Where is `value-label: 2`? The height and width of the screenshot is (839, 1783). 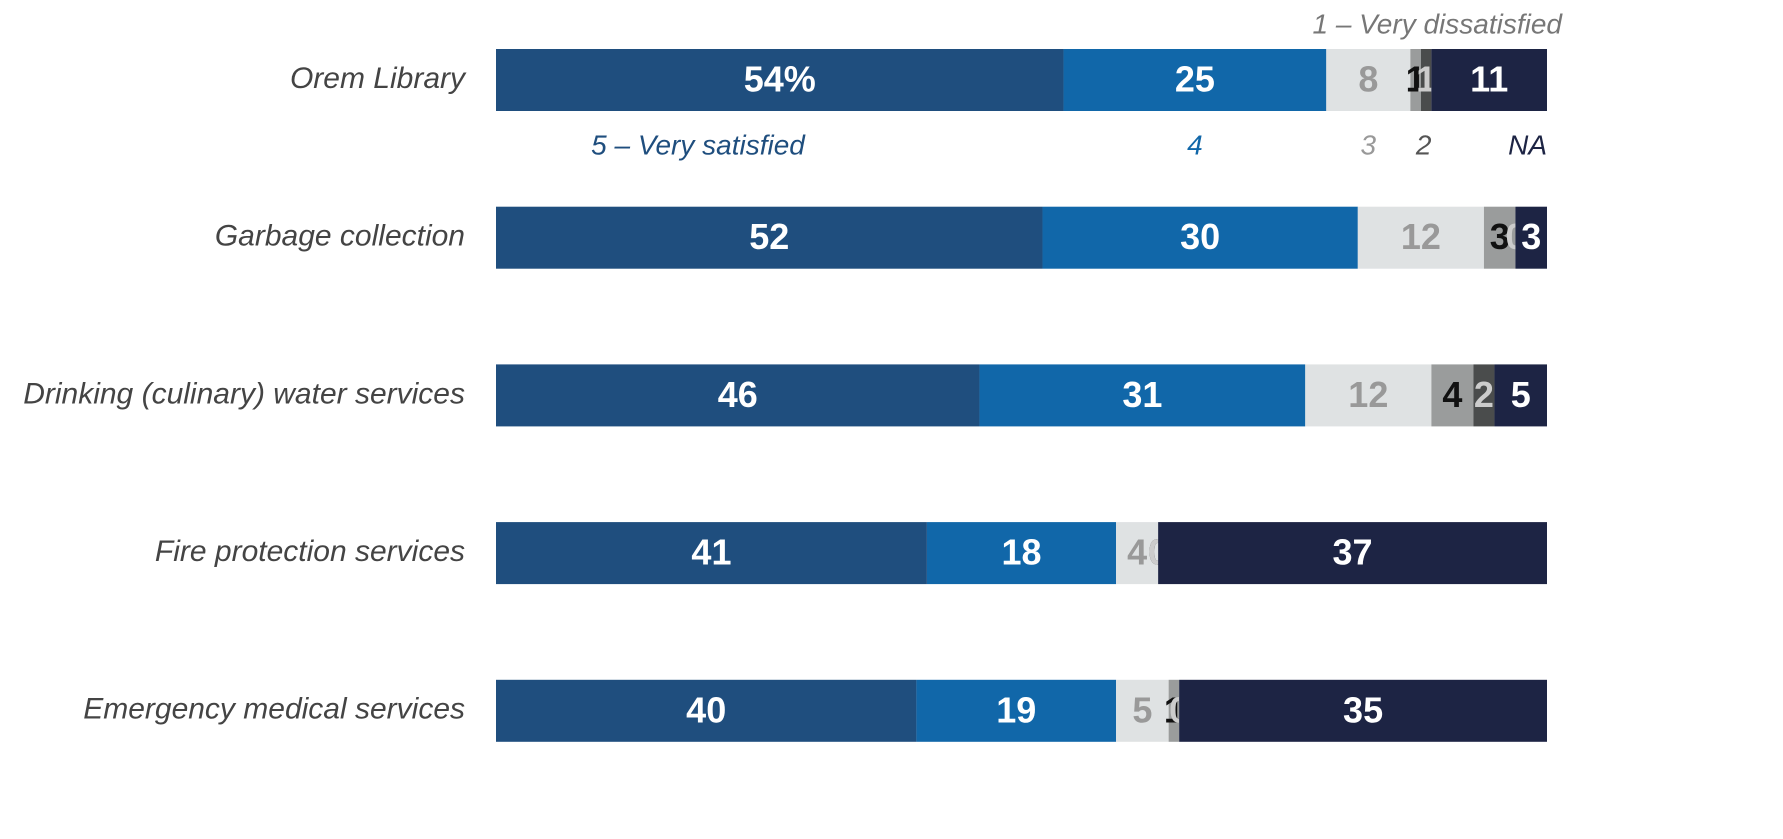
value-label: 2 is located at coordinates (1484, 394).